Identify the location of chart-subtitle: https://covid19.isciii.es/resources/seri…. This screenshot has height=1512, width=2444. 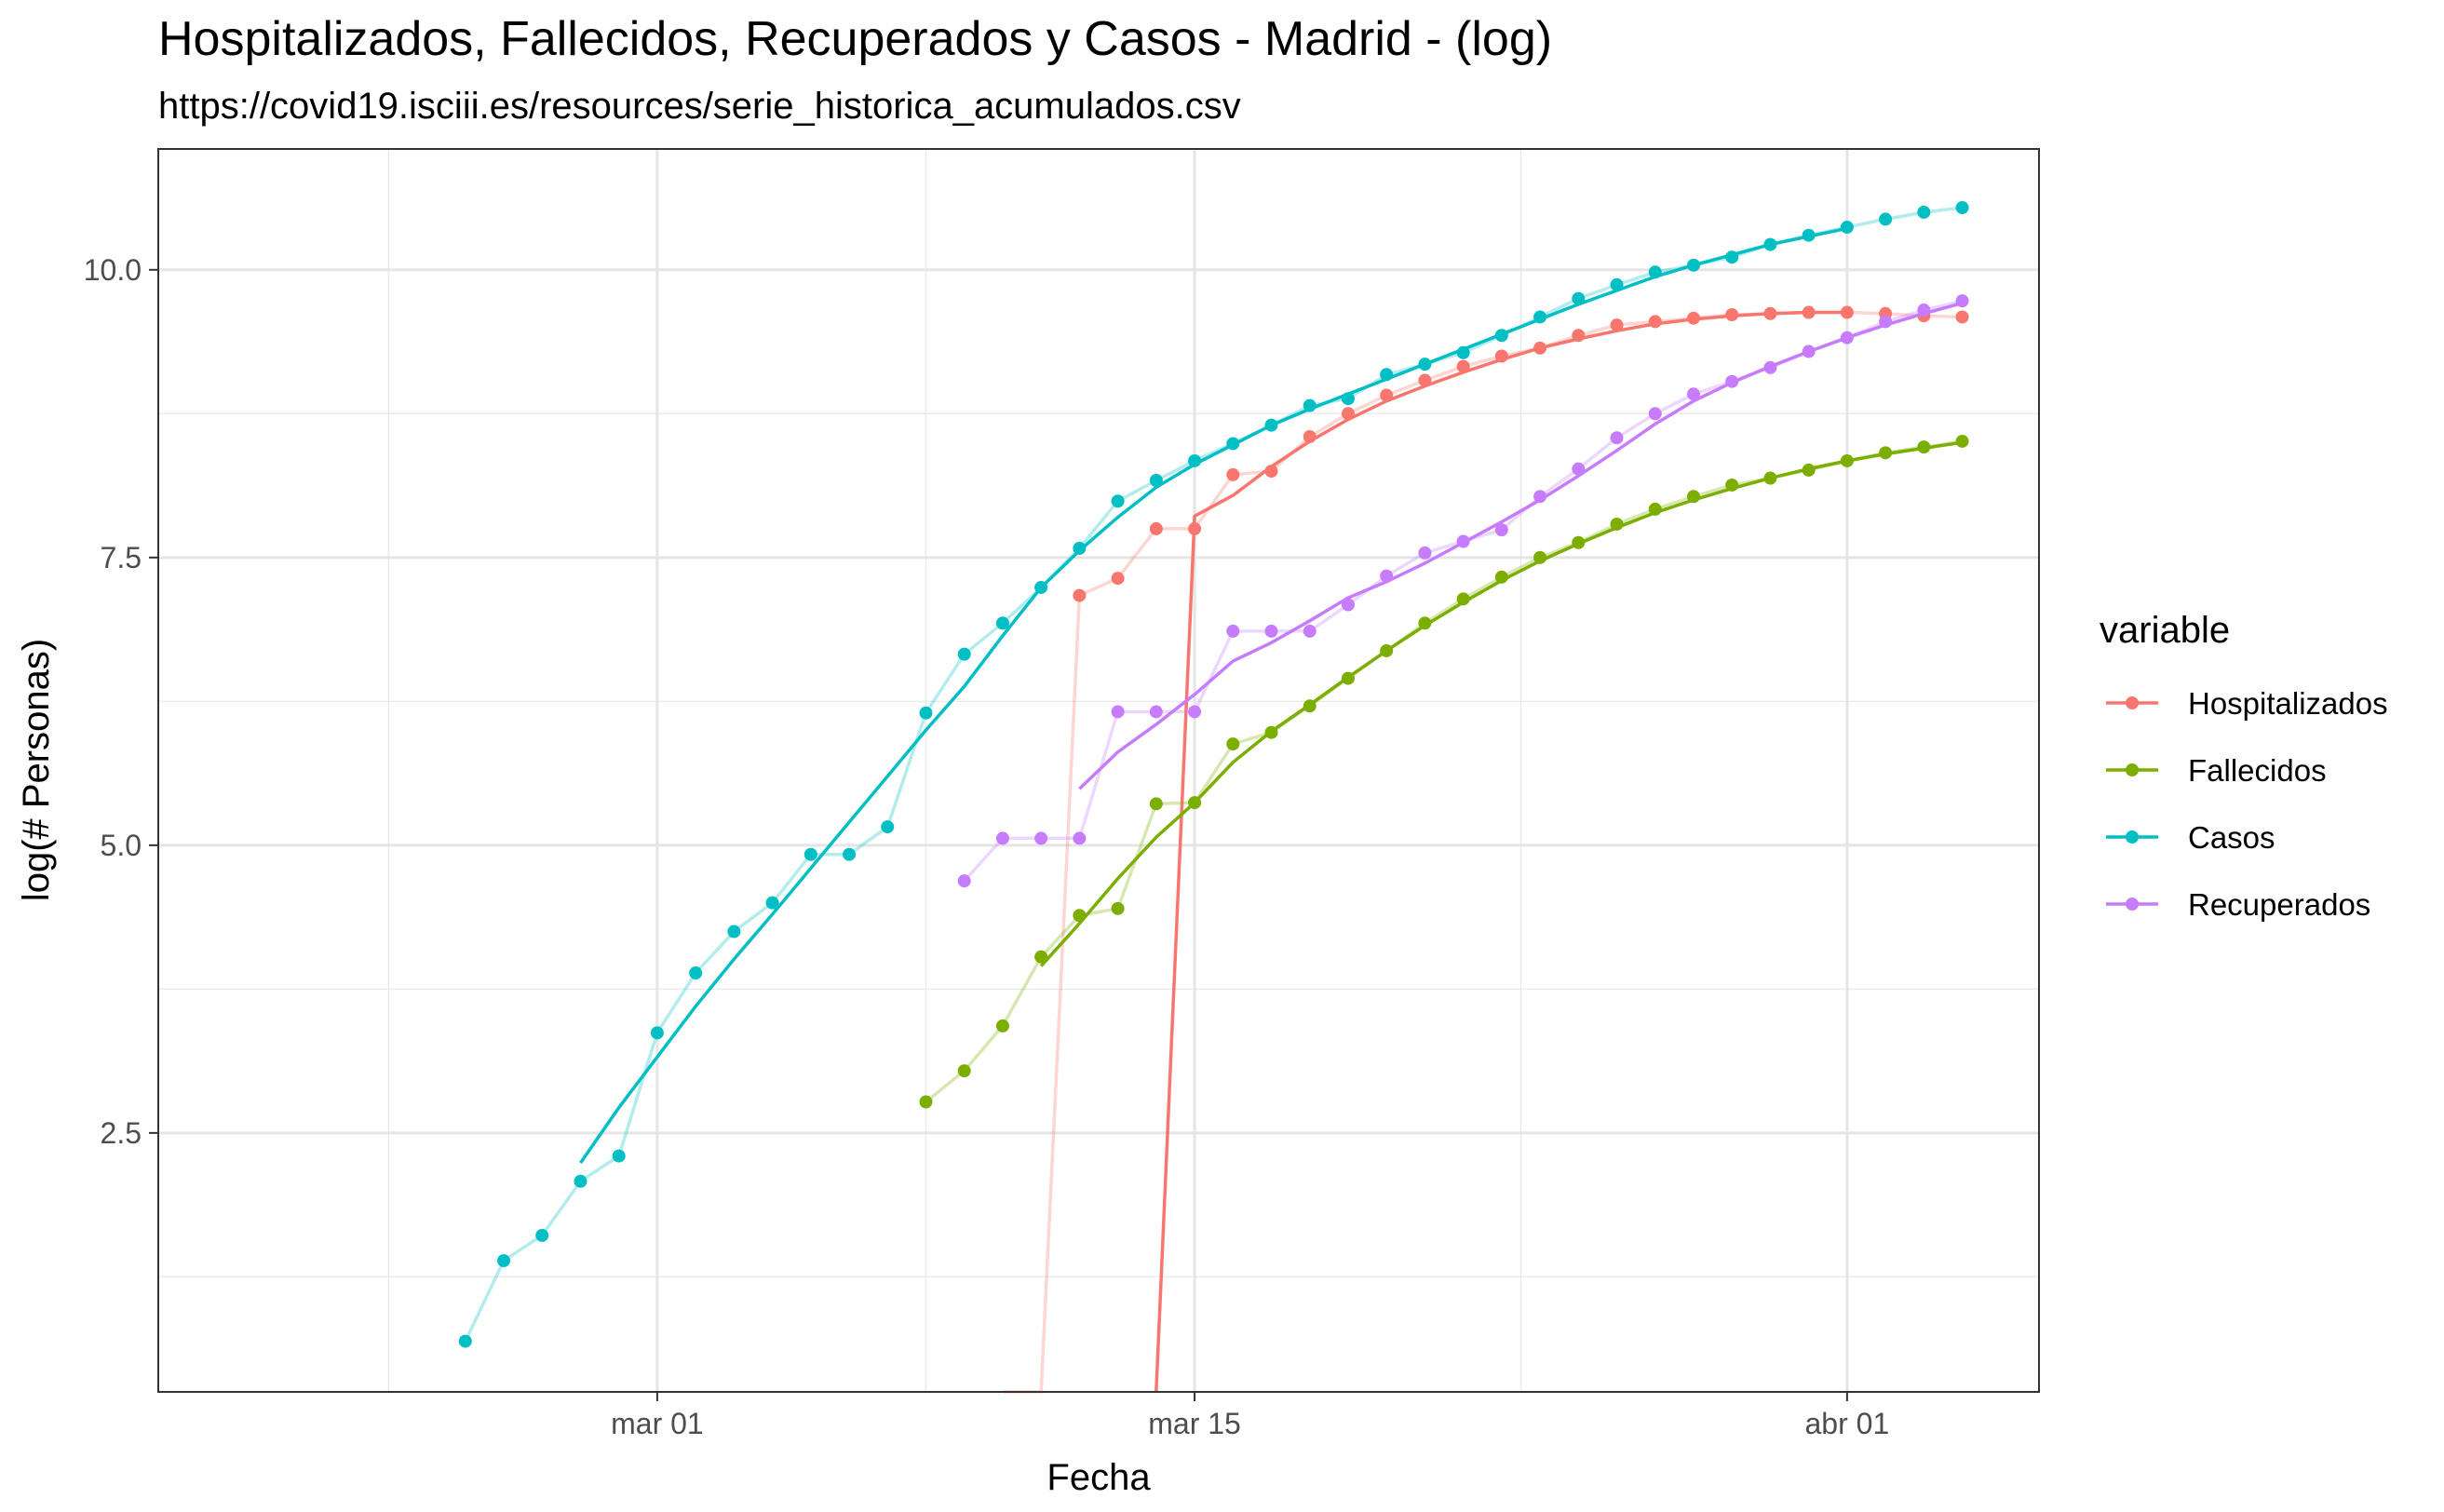
(699, 107).